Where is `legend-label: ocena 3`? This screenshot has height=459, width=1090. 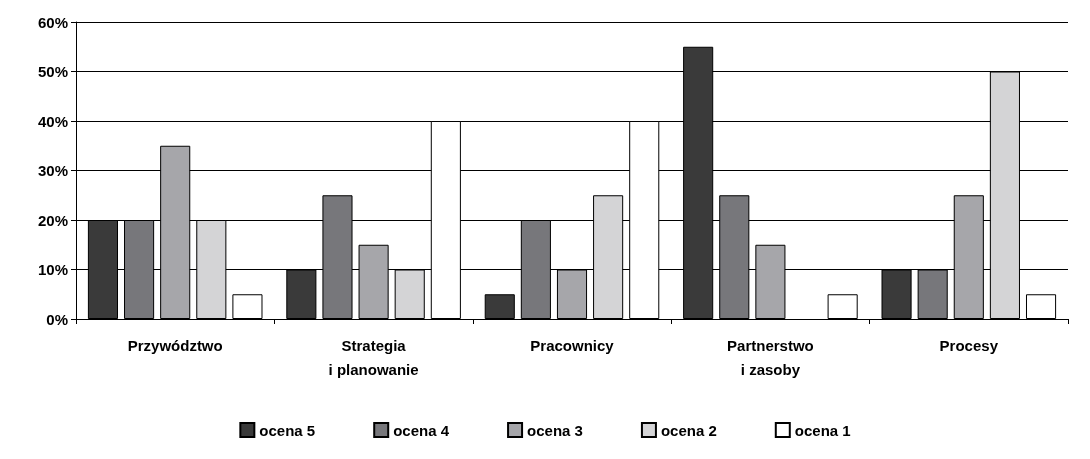
legend-label: ocena 3 is located at coordinates (555, 430).